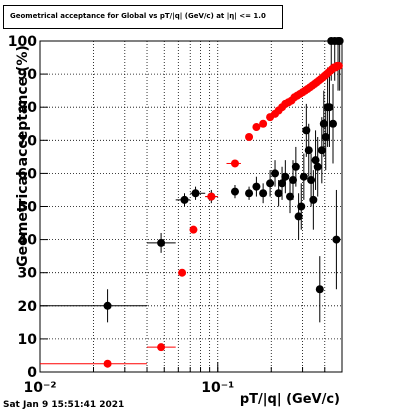  What do you see at coordinates (32, 373) in the screenshot?
I see `y-tick-label: 0` at bounding box center [32, 373].